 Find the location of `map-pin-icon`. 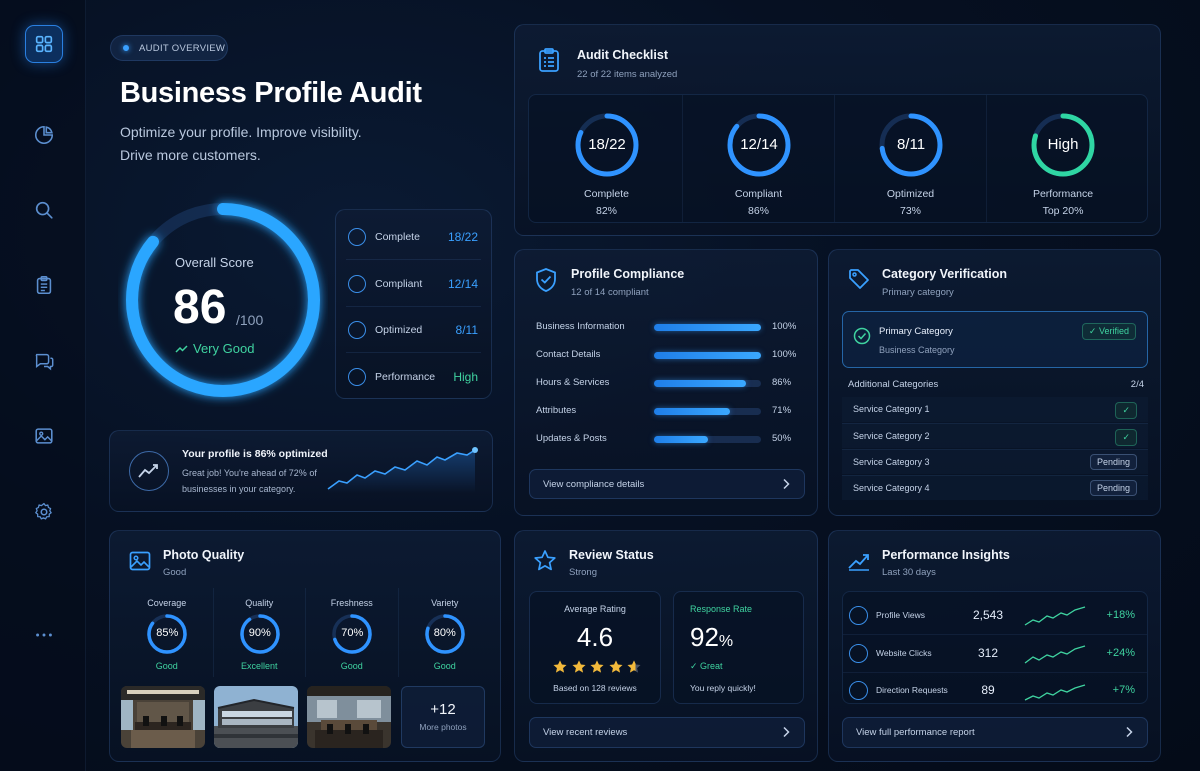

map-pin-icon is located at coordinates (858, 690).